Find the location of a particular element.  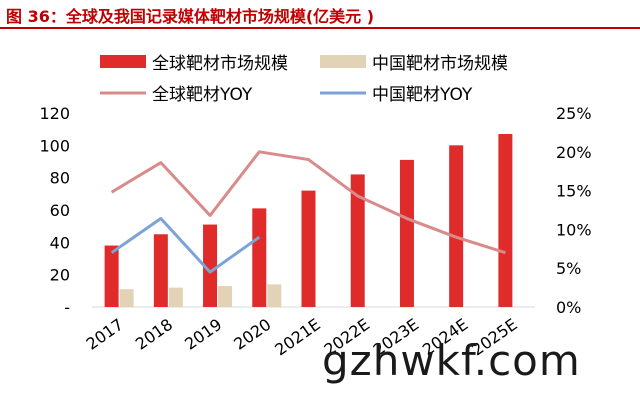

watermark-text: gzhwkf.com is located at coordinates (451, 360).